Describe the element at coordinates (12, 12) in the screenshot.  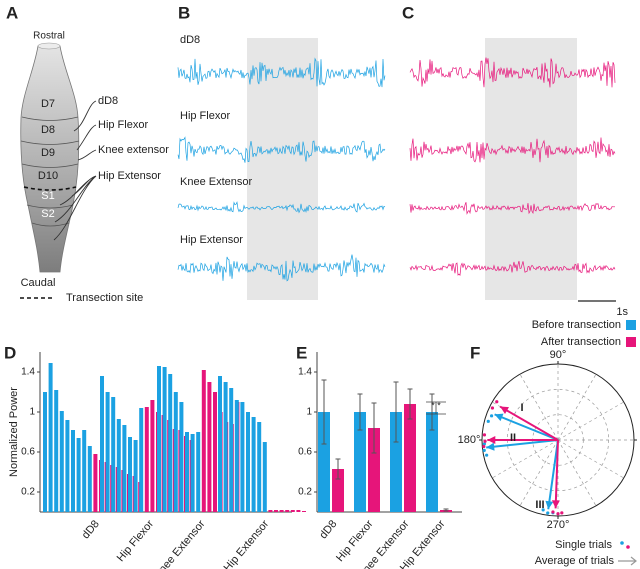
I see `panel-letter: A` at that location.